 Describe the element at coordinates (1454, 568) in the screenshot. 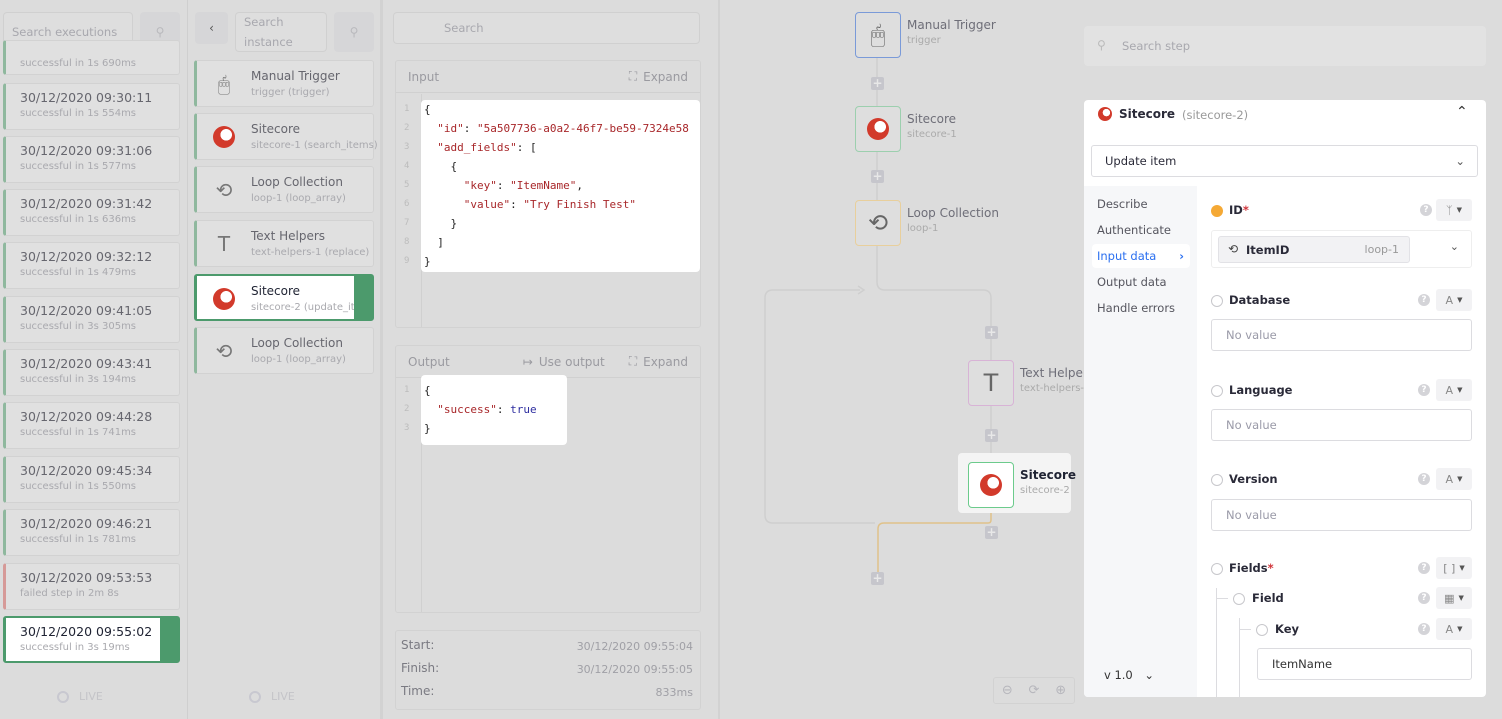

I see `type-selector-fields: [ ] ▼` at that location.